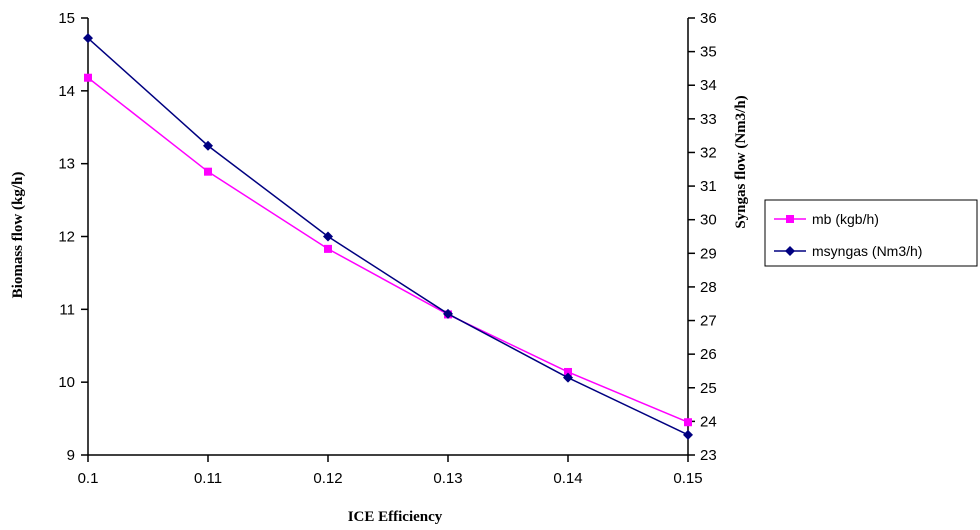 This screenshot has height=530, width=980. What do you see at coordinates (567, 478) in the screenshot?
I see `x-tick-label: 0.14` at bounding box center [567, 478].